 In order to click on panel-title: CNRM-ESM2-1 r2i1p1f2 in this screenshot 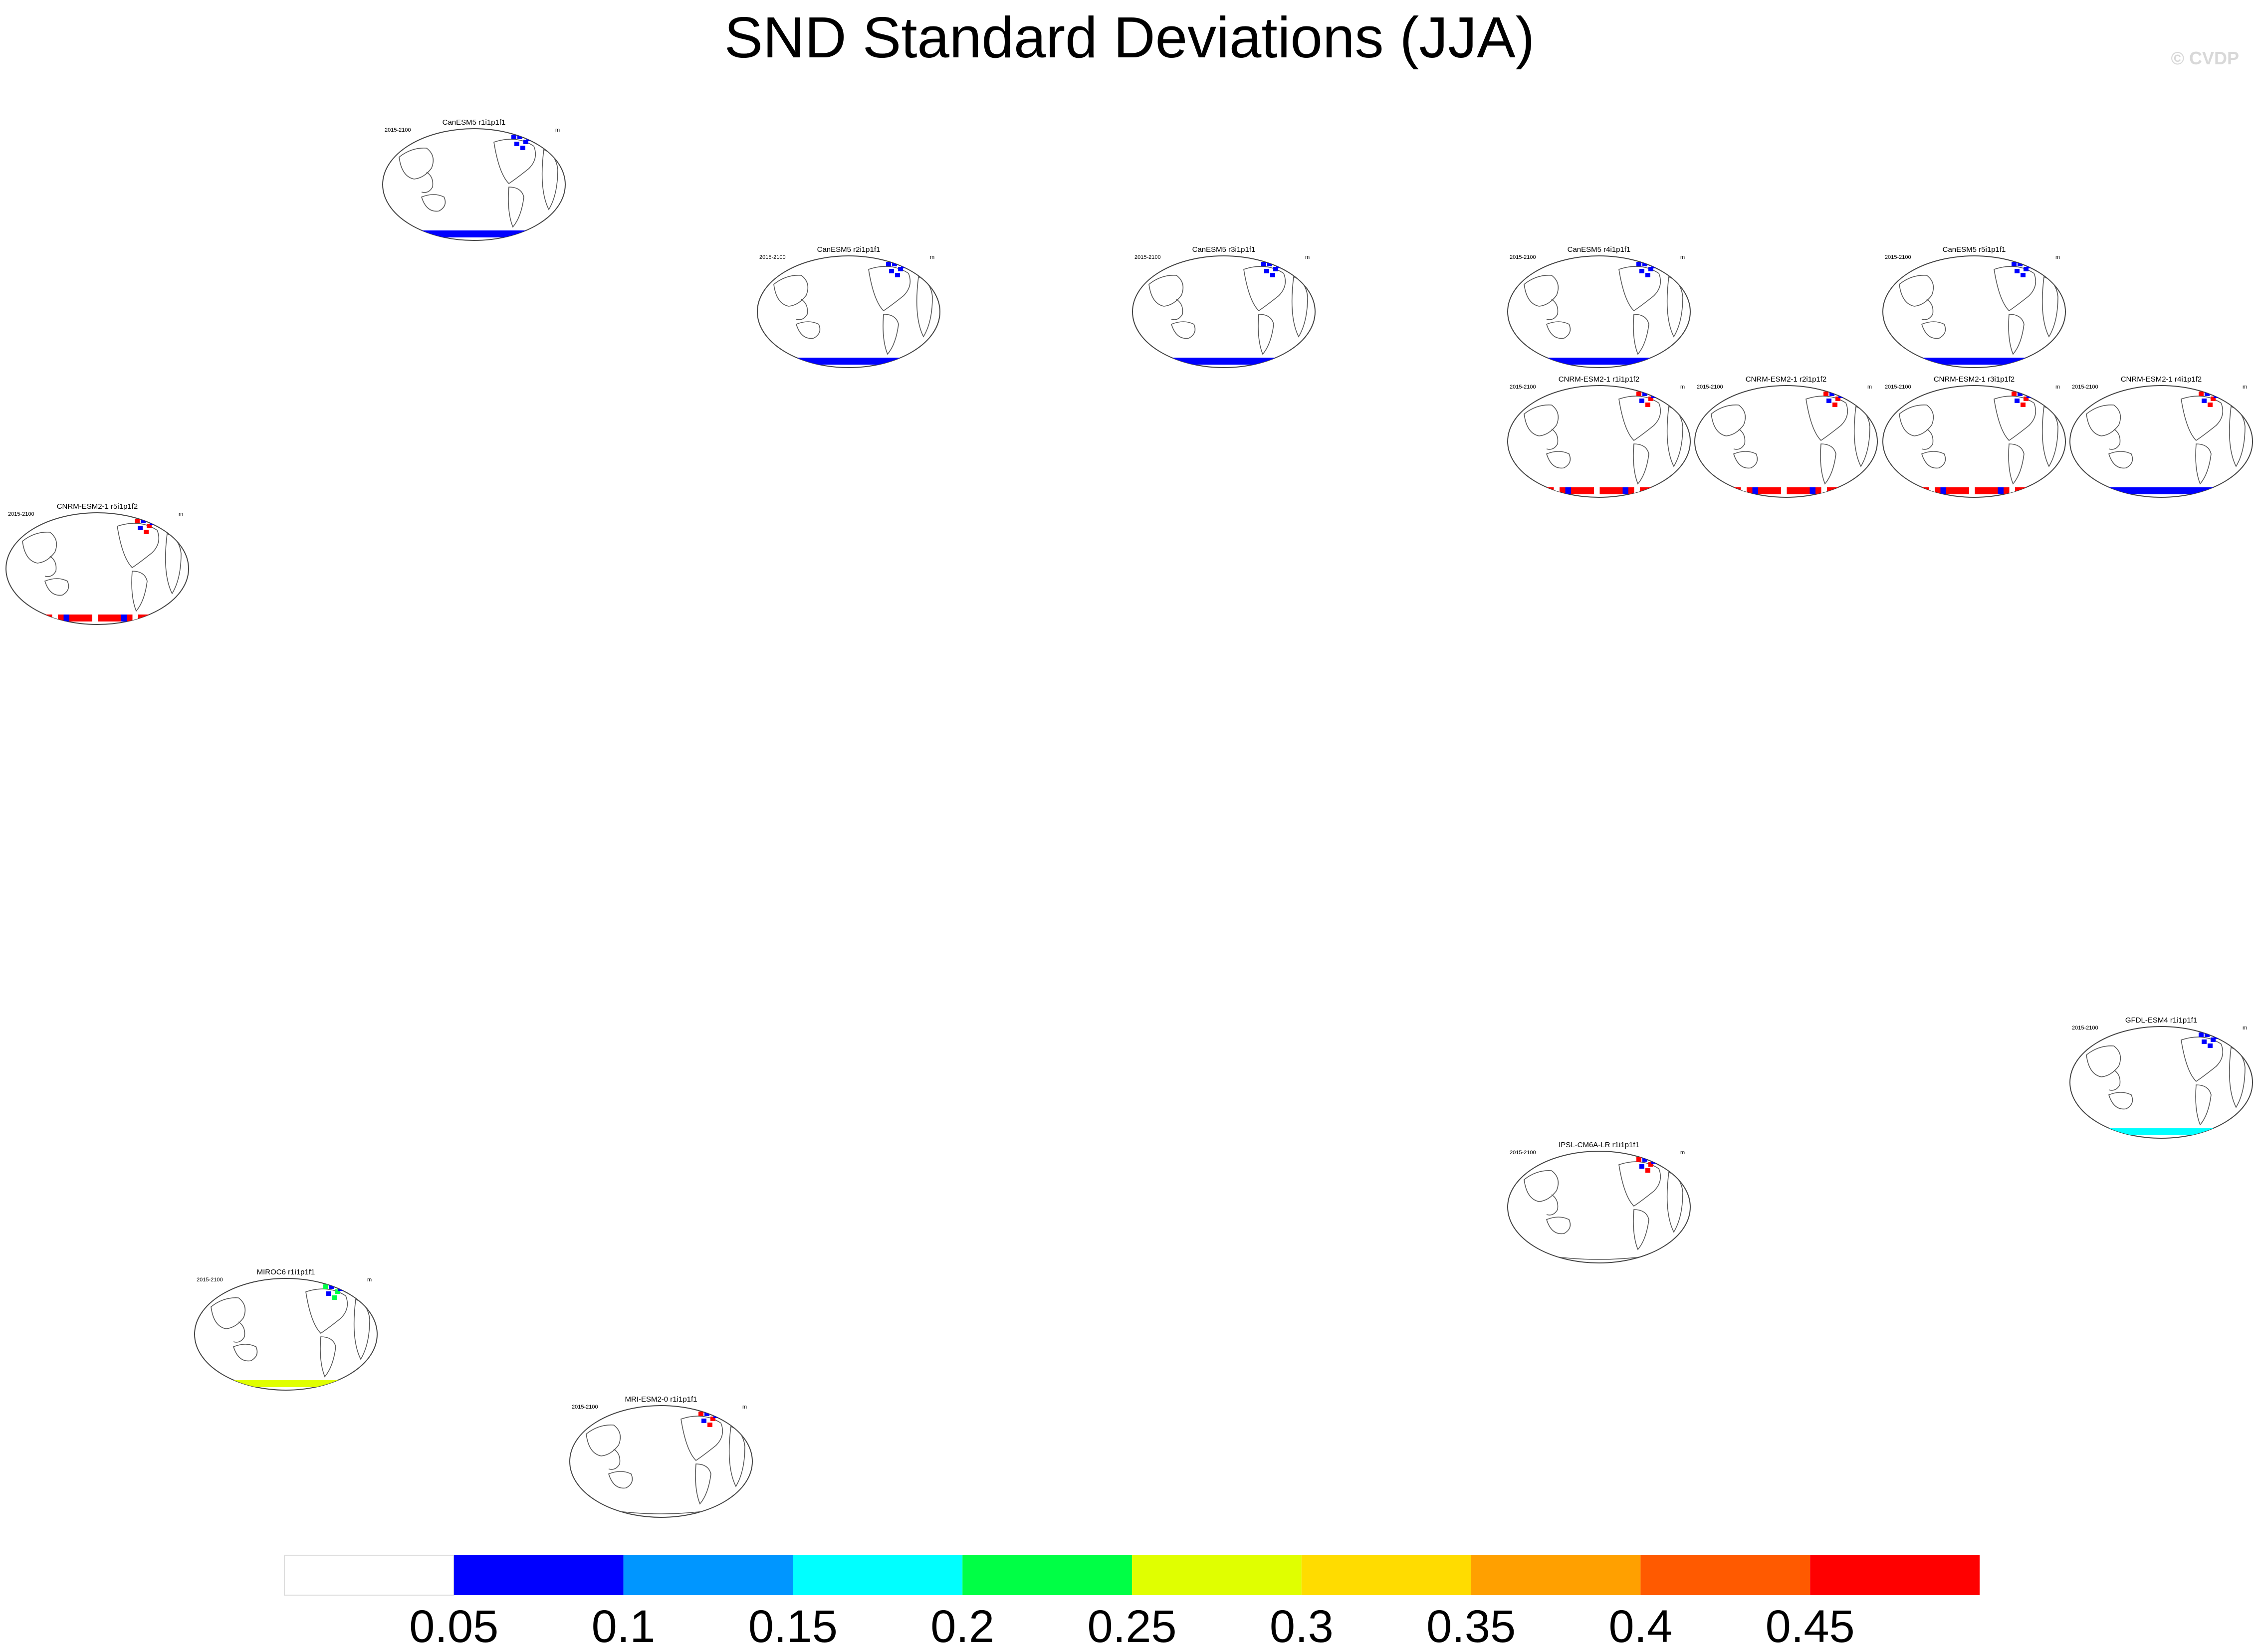, I will do `click(1786, 379)`.